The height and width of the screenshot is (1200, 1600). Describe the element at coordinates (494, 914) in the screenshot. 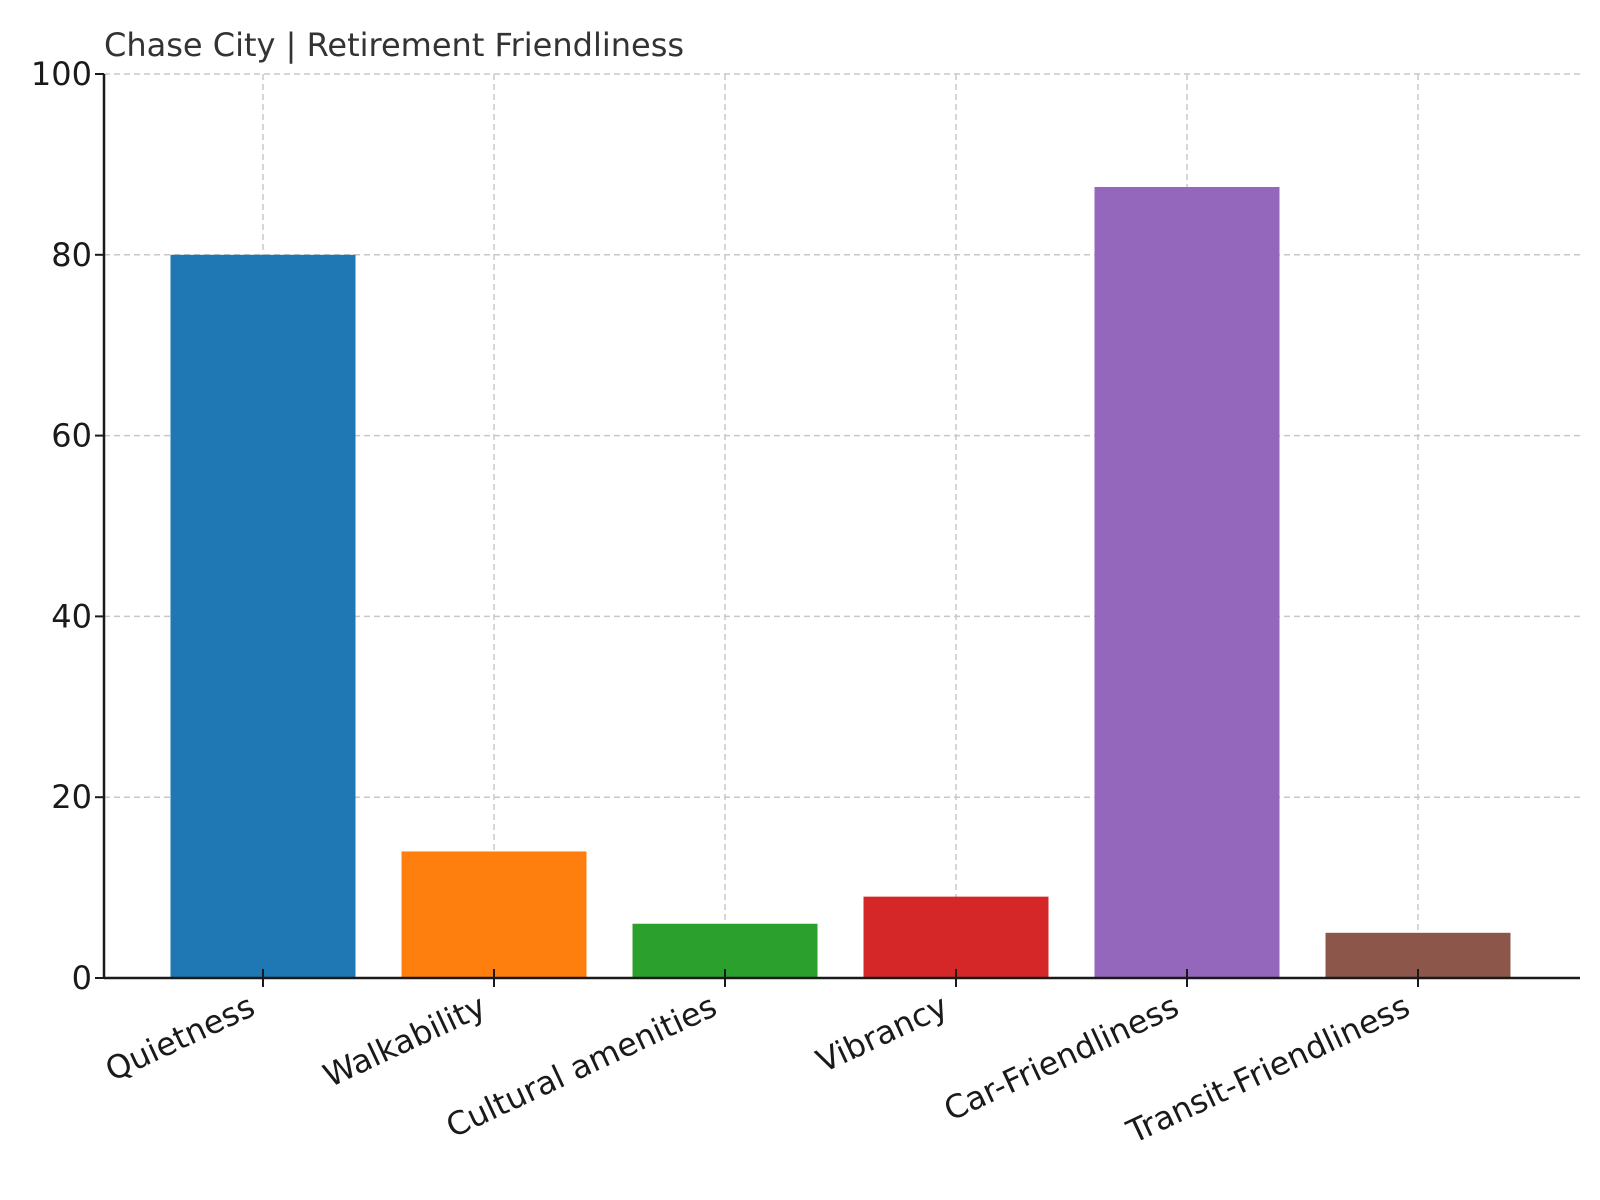

I see `bar-walkability` at that location.